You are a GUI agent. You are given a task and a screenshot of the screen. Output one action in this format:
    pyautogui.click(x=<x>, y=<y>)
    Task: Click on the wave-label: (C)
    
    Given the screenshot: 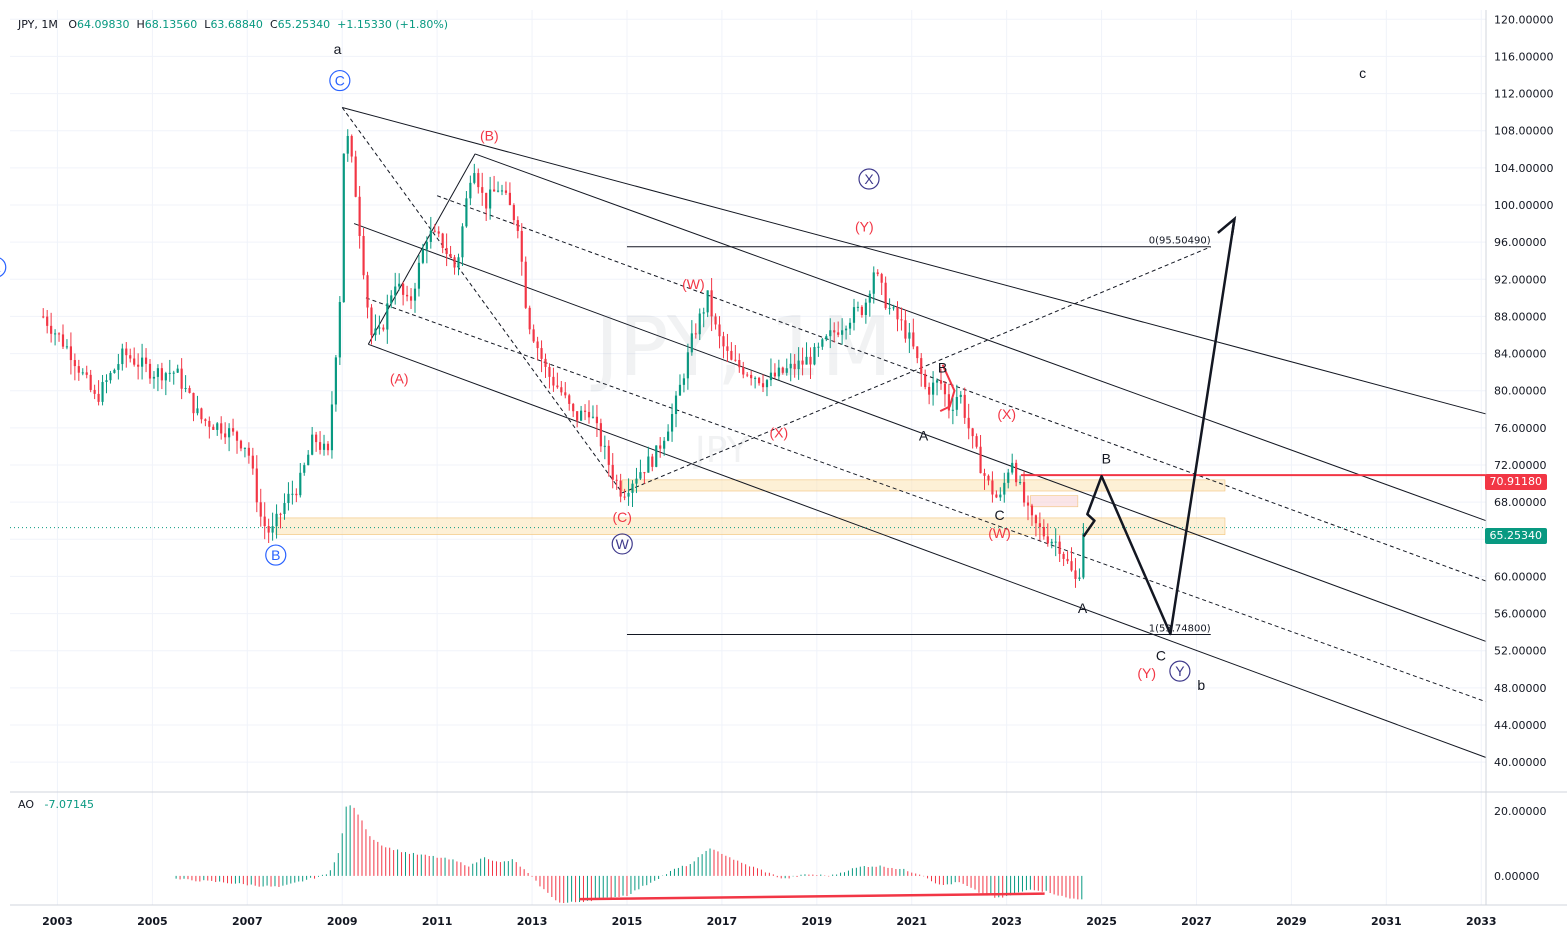 What is the action you would take?
    pyautogui.click(x=622, y=517)
    